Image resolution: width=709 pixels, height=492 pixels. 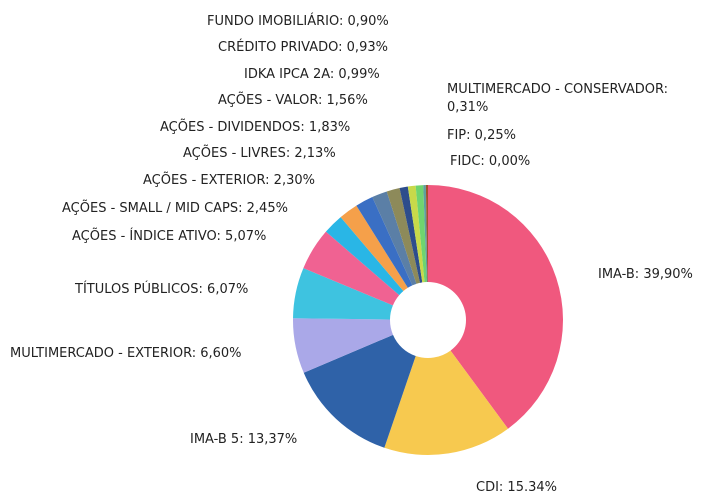 I want to click on data-label: TÍTULOS PÚBLICOS: 6,07%, so click(x=162, y=289).